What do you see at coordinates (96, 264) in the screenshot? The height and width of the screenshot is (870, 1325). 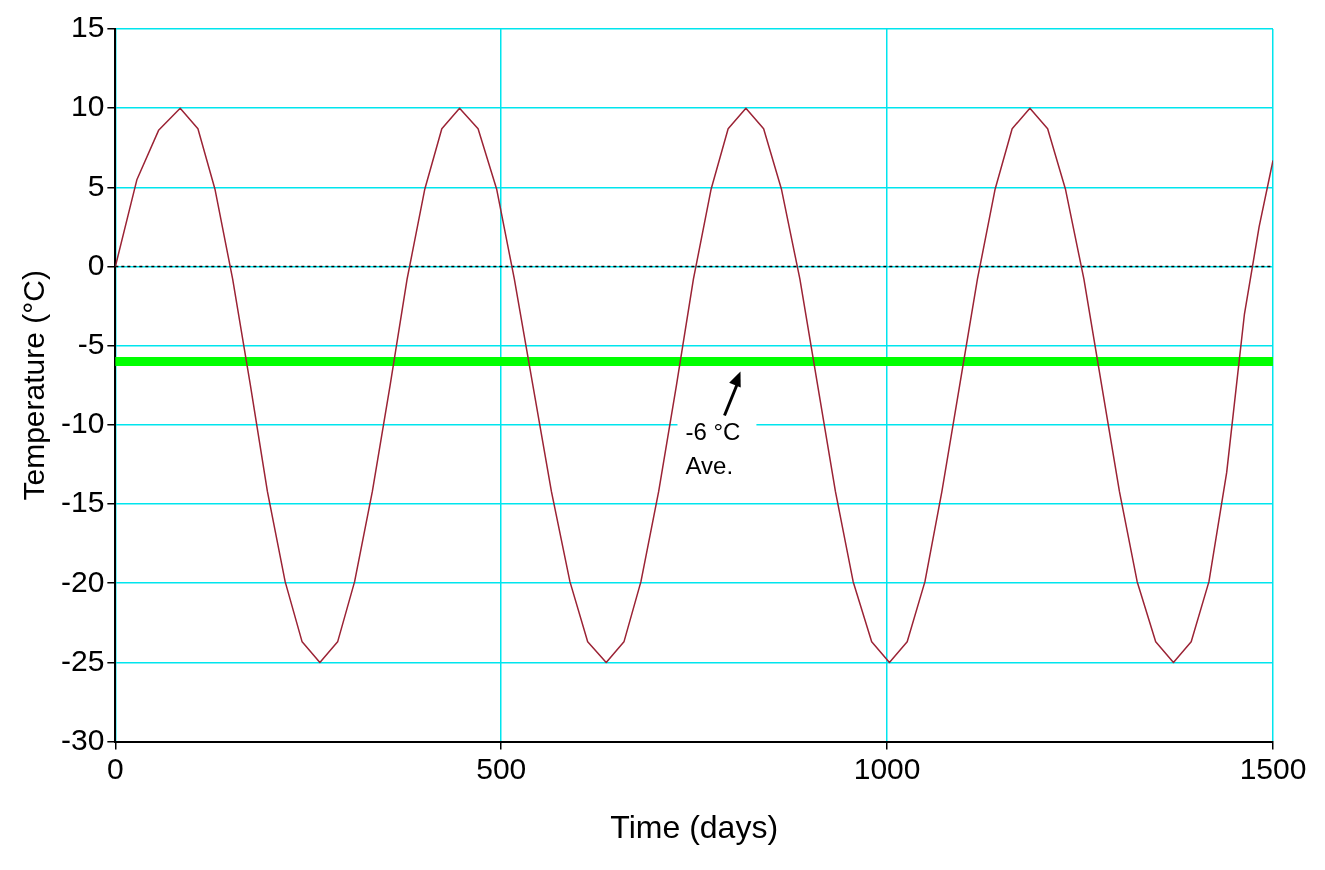 I see `y-tick-label: 0` at bounding box center [96, 264].